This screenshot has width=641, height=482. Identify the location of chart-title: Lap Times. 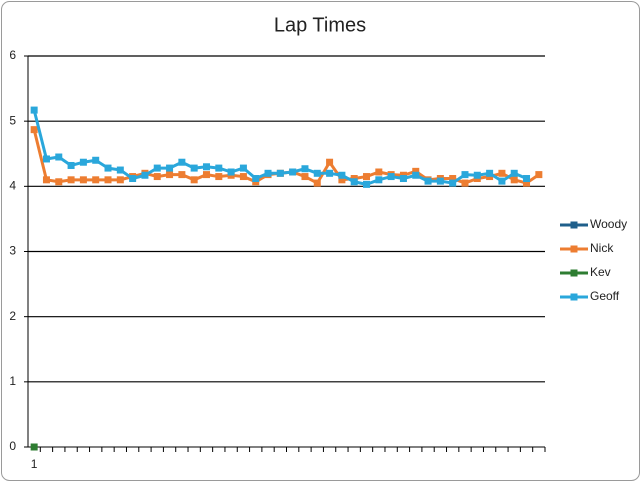
(320, 25).